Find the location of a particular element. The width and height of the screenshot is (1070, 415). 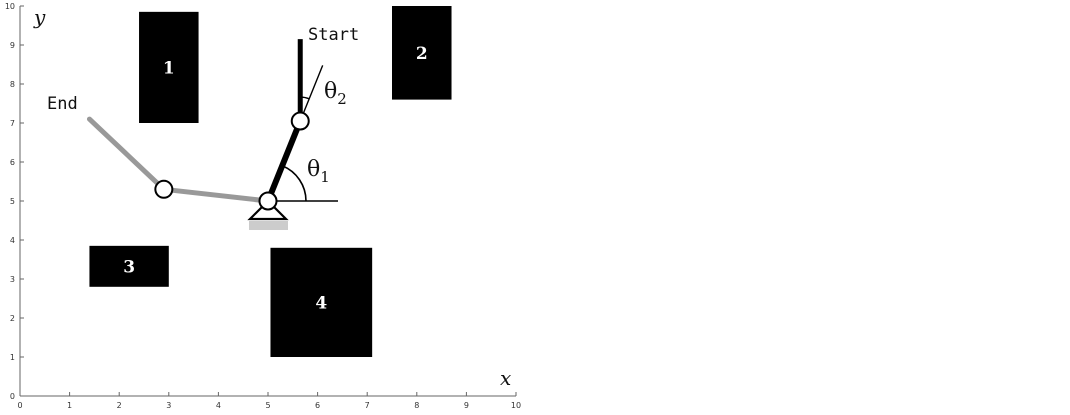

base-support is located at coordinates (268, 225).